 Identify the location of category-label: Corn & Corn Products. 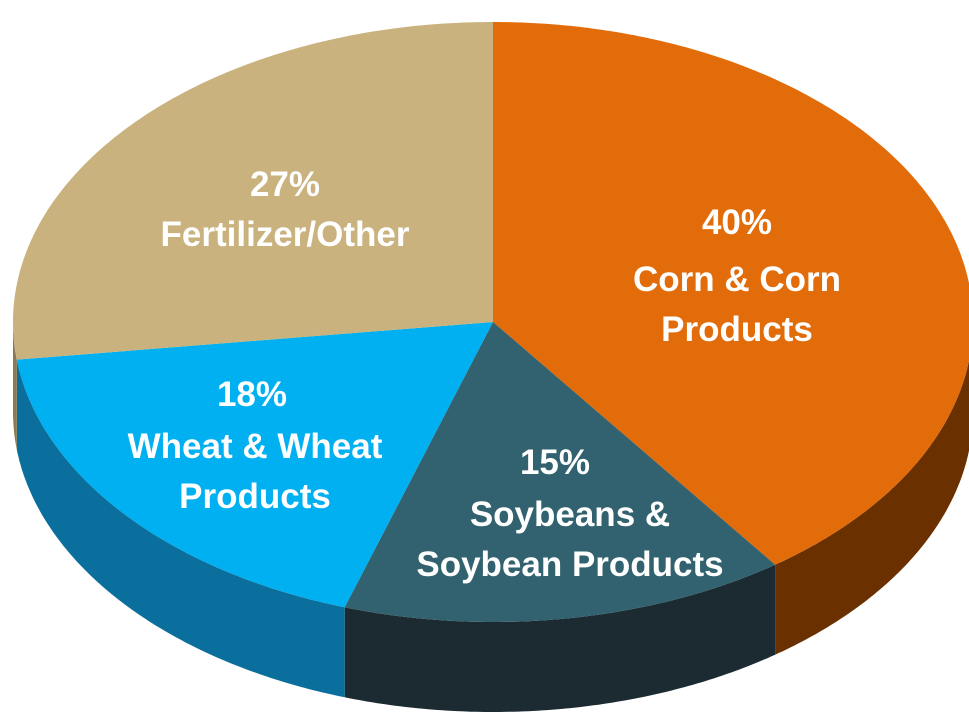
(737, 304).